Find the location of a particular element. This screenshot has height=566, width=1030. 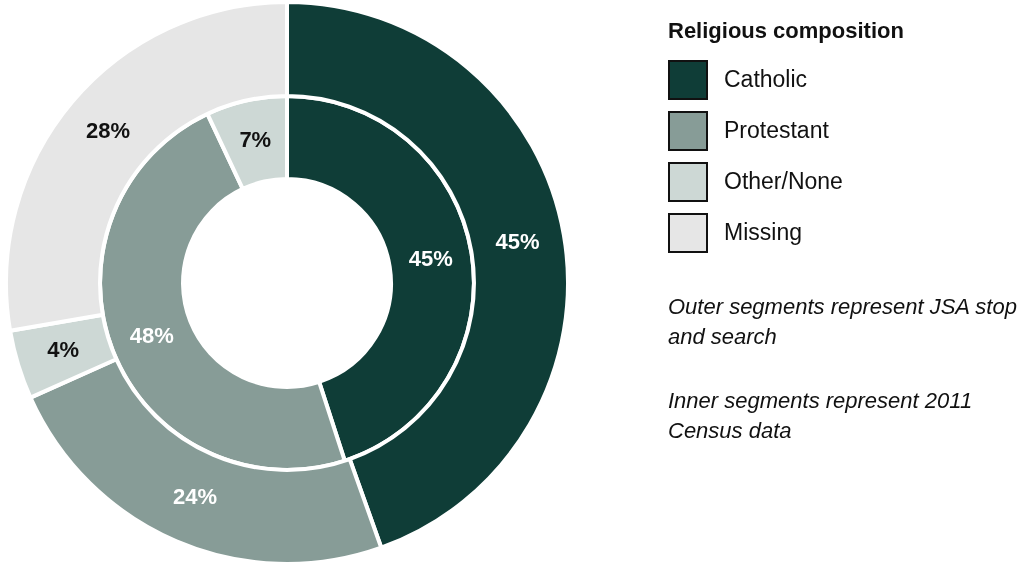

data-label: 28% is located at coordinates (108, 131).